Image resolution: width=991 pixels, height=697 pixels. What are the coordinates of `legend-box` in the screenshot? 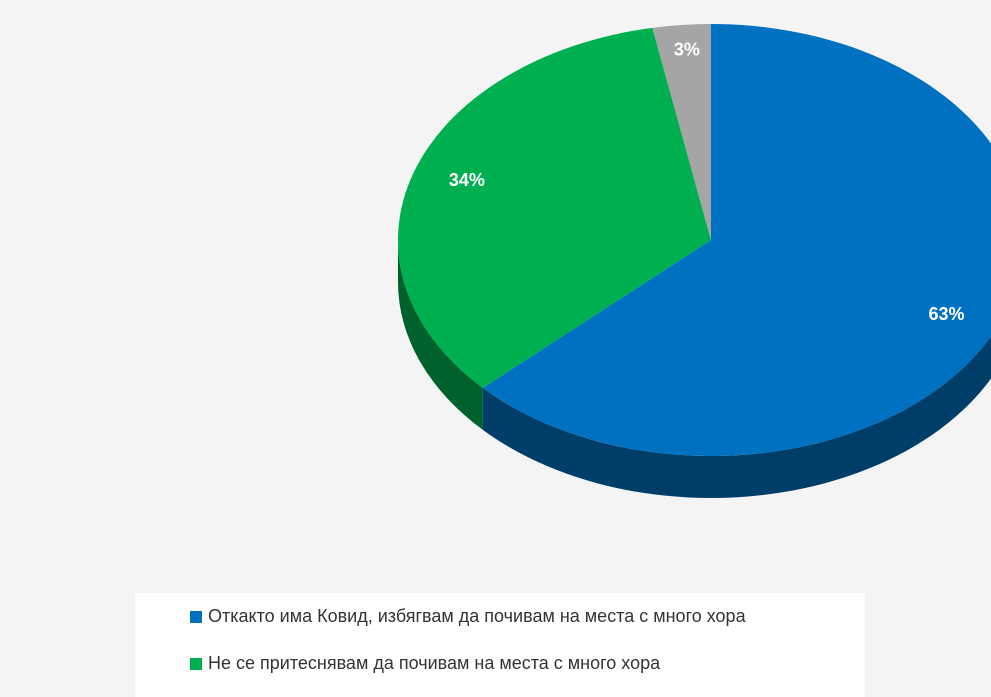 It's located at (500, 645).